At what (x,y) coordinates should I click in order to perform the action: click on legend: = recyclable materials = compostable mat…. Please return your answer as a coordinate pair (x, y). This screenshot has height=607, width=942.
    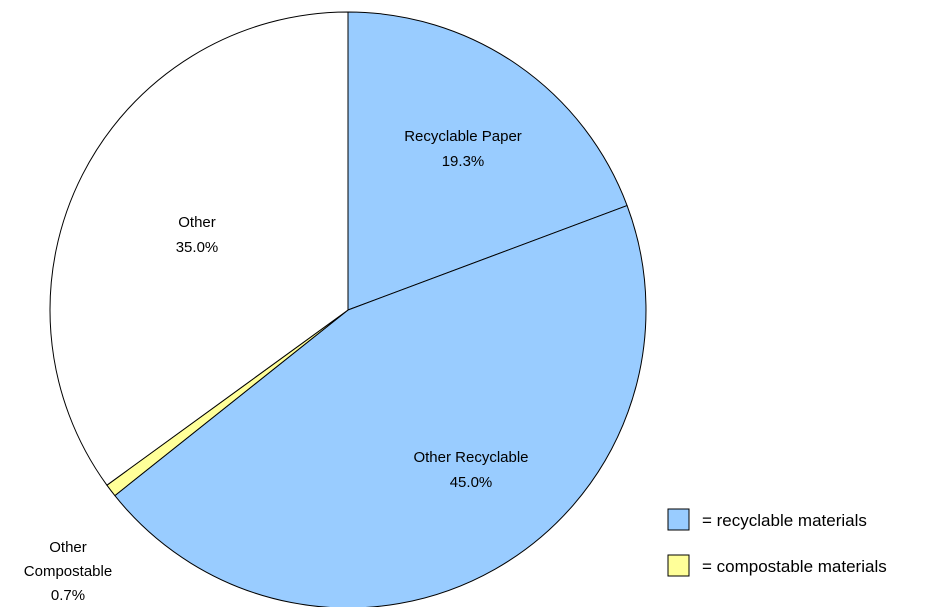
    Looking at the image, I should click on (777, 542).